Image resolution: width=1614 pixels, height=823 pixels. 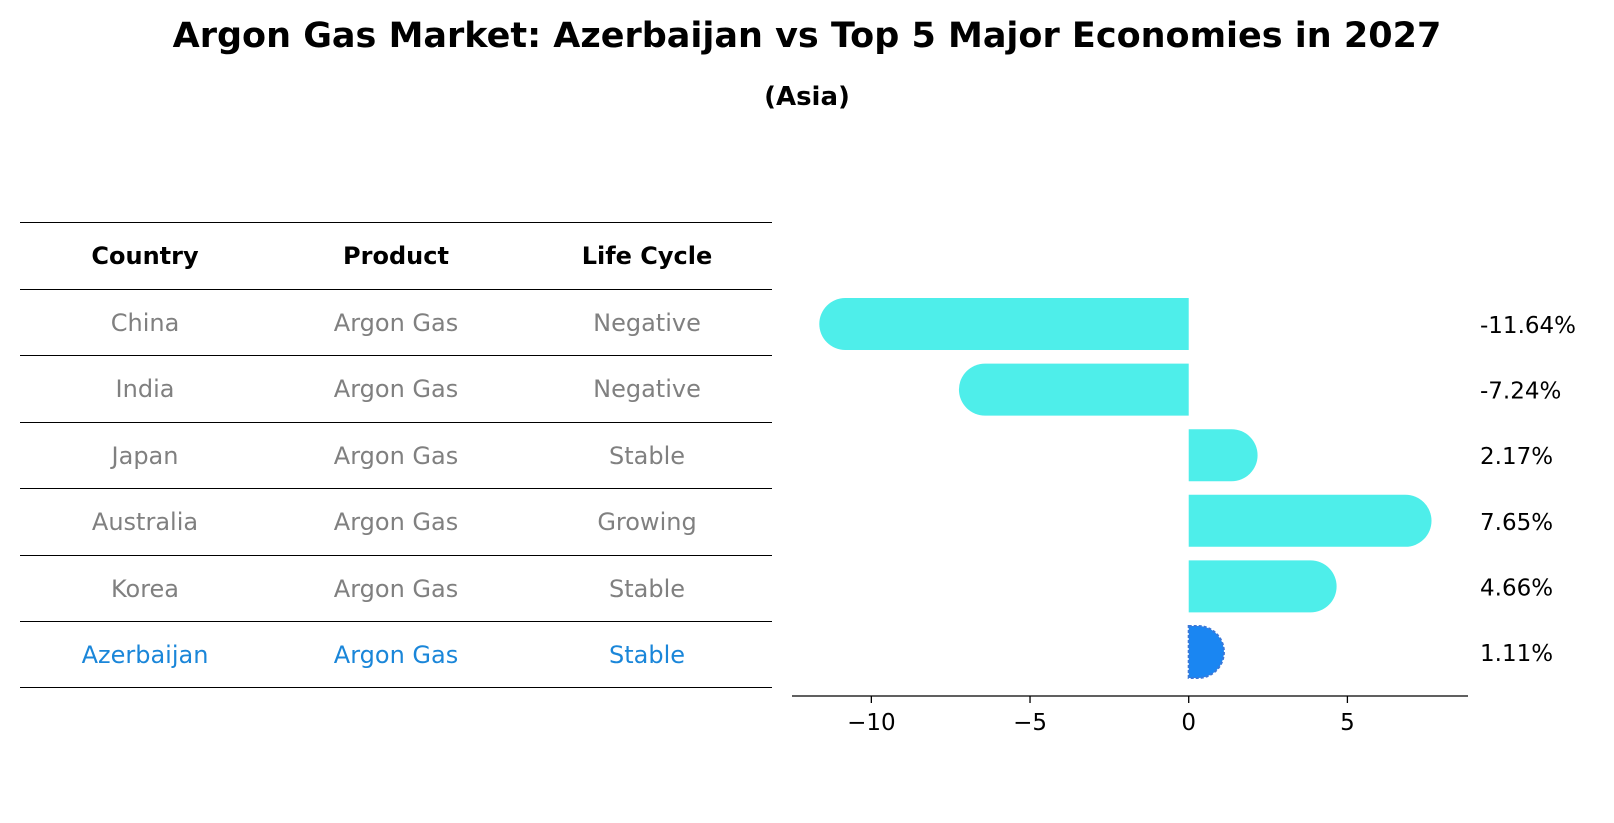 What do you see at coordinates (1516, 654) in the screenshot?
I see `value-label-azerbaijan: 1.11%` at bounding box center [1516, 654].